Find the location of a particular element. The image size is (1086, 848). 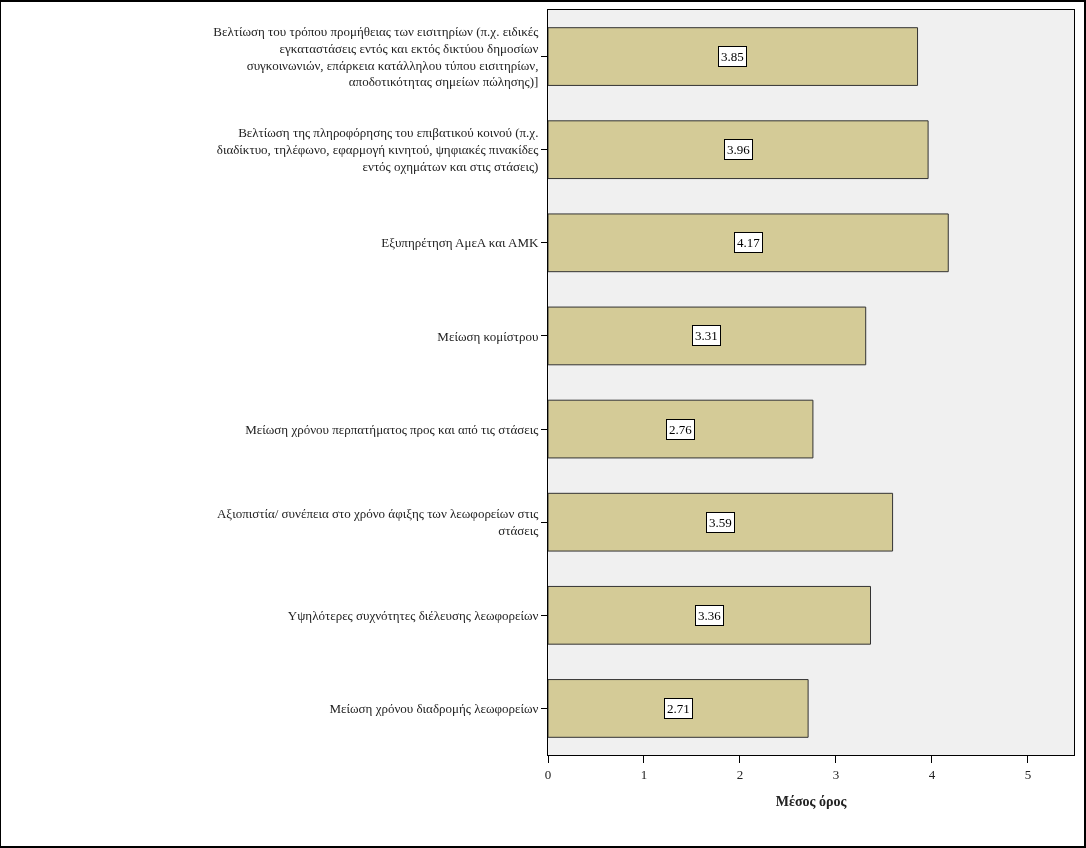

x-axis-title: Μέσος όρος is located at coordinates (811, 801).